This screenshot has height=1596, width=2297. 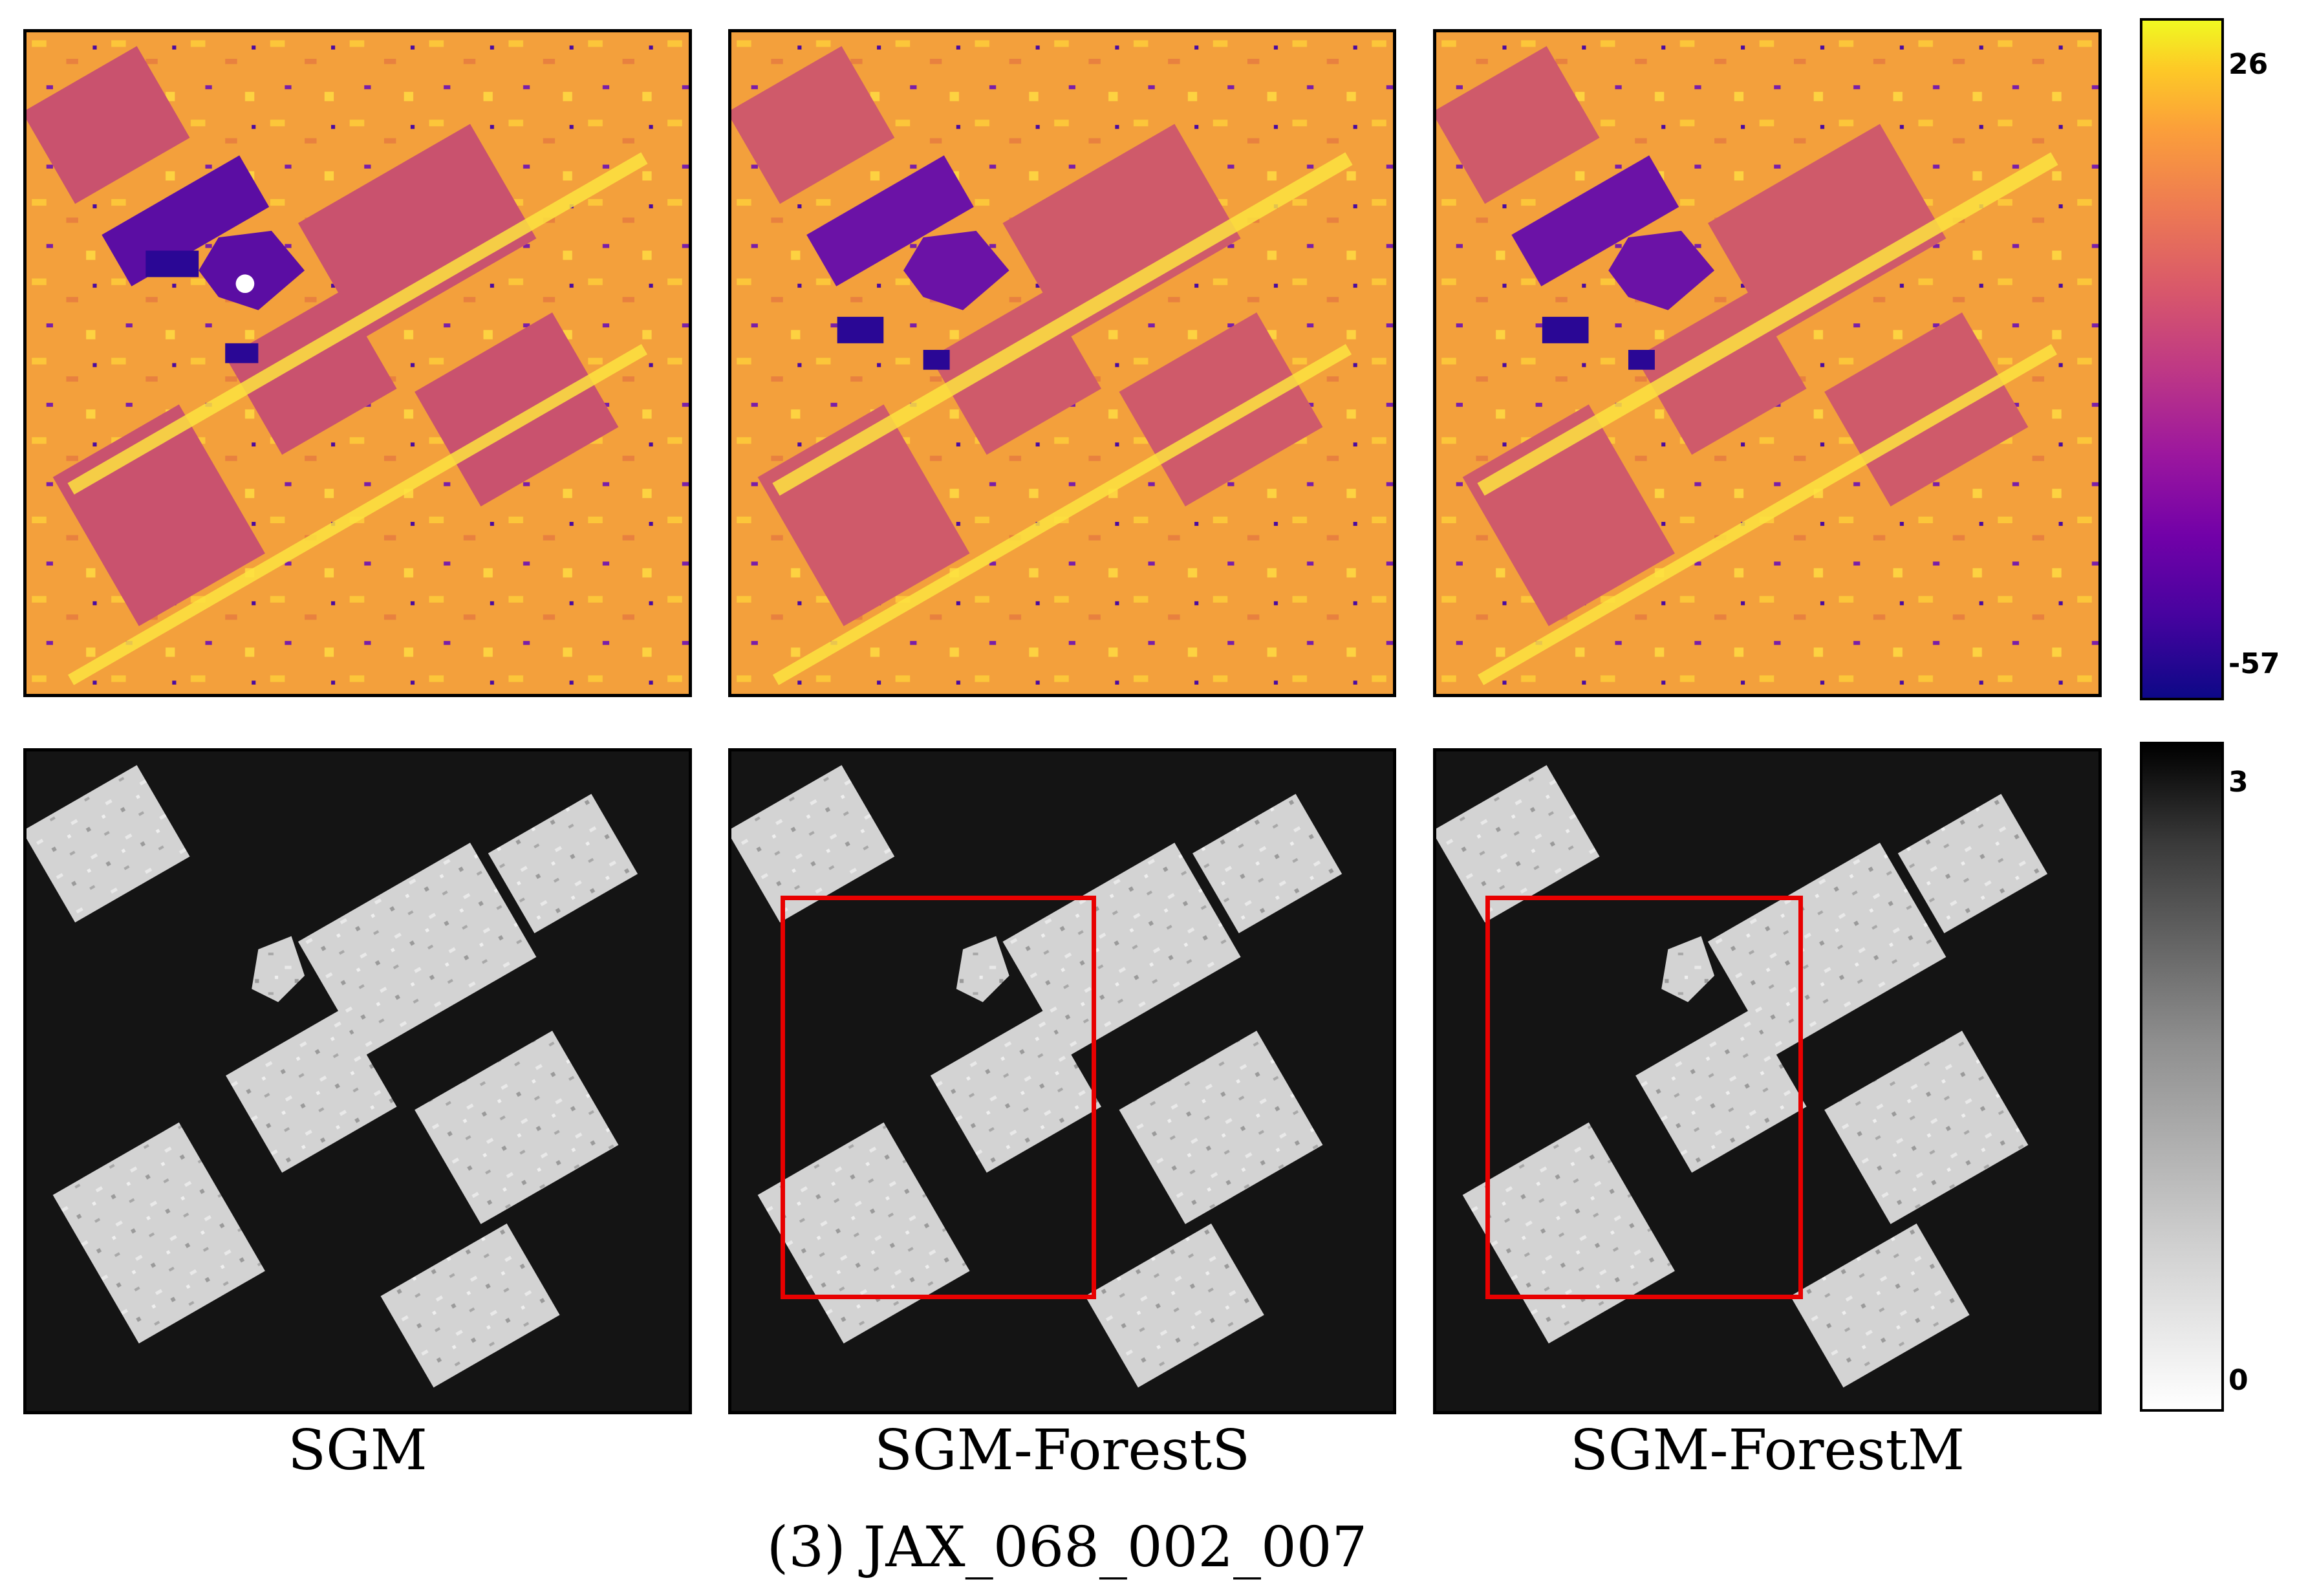 I want to click on colorbar-disparity-min-label: -57, so click(x=2254, y=663).